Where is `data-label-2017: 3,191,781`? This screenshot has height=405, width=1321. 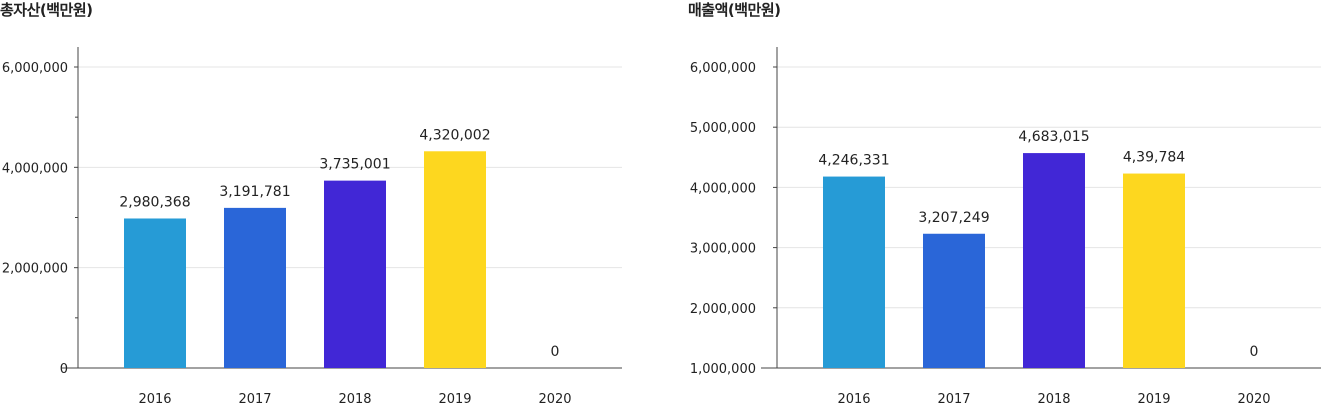 data-label-2017: 3,191,781 is located at coordinates (254, 192).